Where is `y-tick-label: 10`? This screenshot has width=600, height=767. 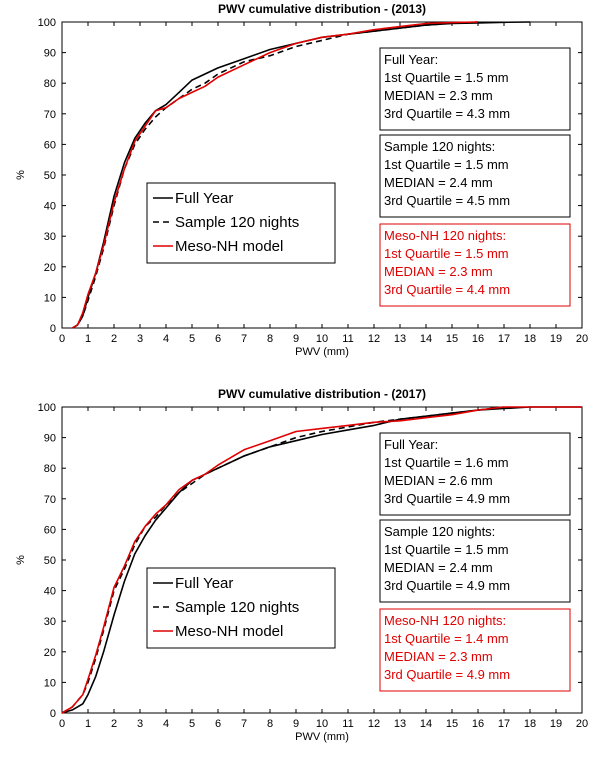
y-tick-label: 10 is located at coordinates (50, 298).